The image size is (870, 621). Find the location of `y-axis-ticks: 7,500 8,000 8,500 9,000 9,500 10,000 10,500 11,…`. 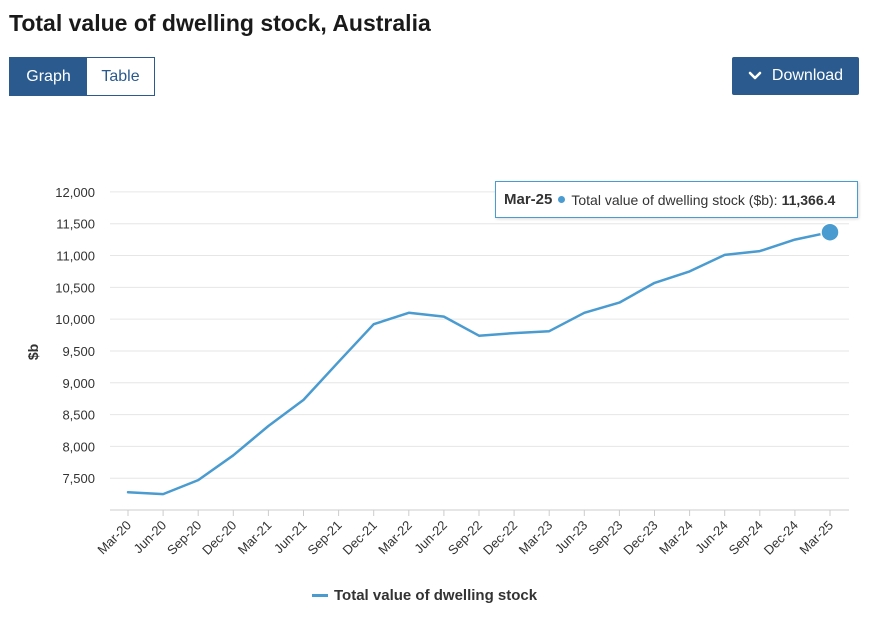

y-axis-ticks: 7,500 8,000 8,500 9,000 9,500 10,000 10,500 11,… is located at coordinates (75, 335).